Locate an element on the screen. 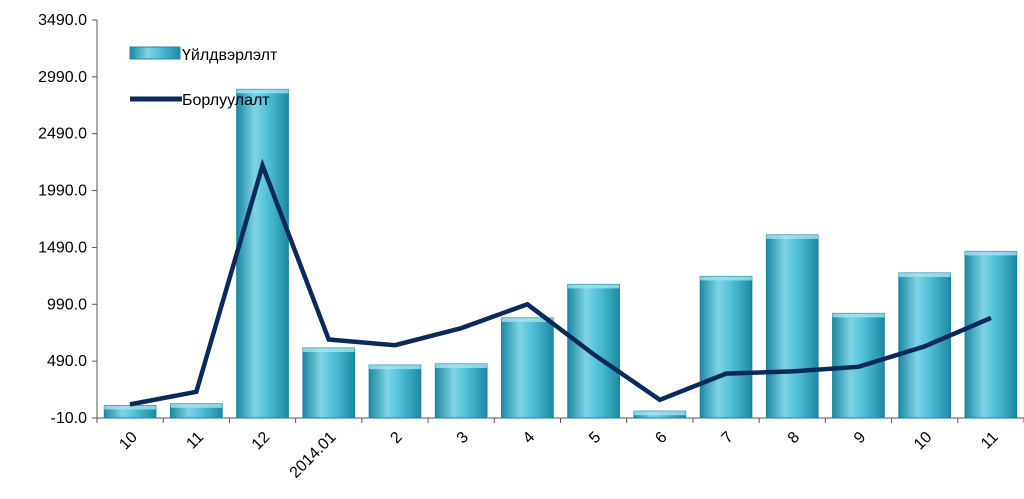  y-tick-label: 1990.0 is located at coordinates (62, 191).